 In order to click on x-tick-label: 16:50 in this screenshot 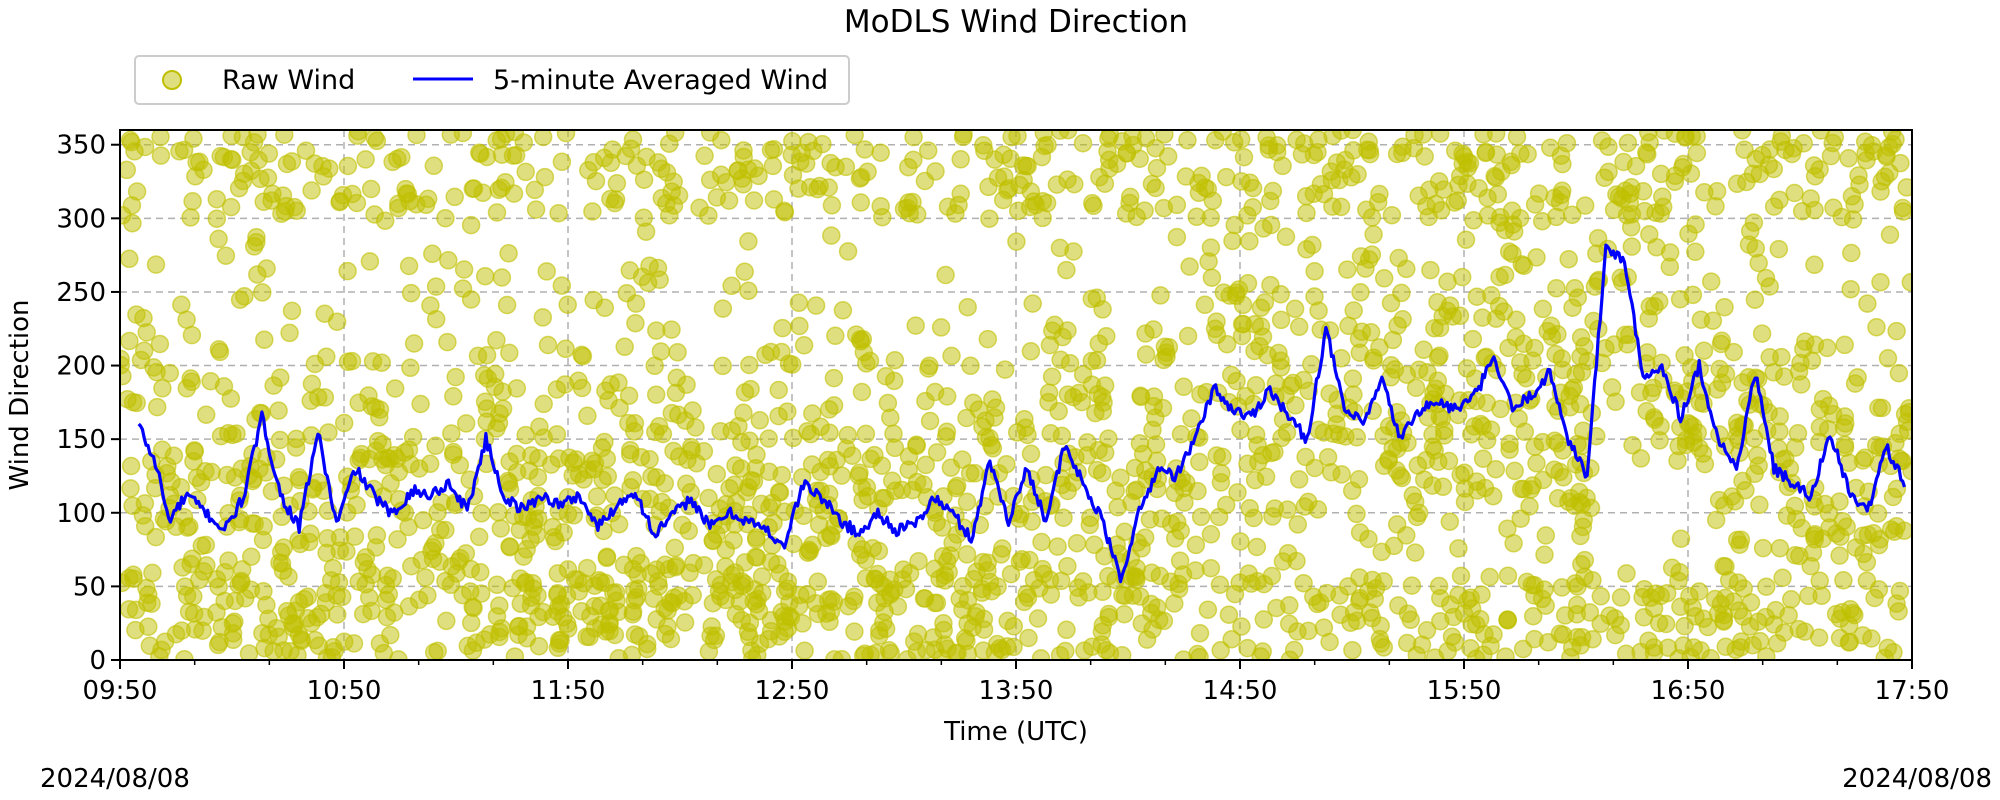, I will do `click(1688, 691)`.